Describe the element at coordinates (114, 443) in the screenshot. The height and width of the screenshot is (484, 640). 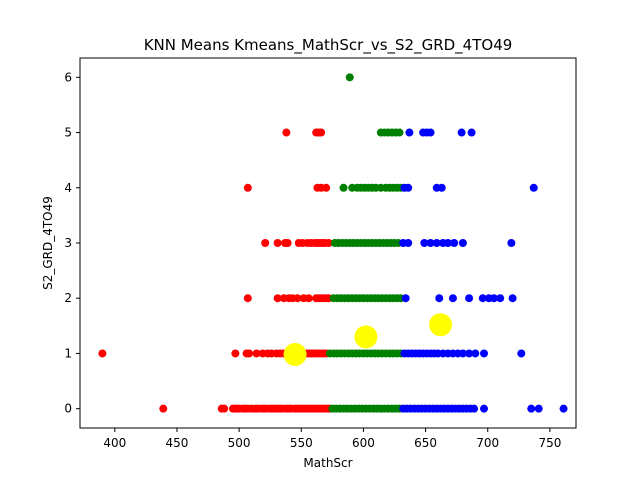
I see `x-tick-label: 400` at that location.